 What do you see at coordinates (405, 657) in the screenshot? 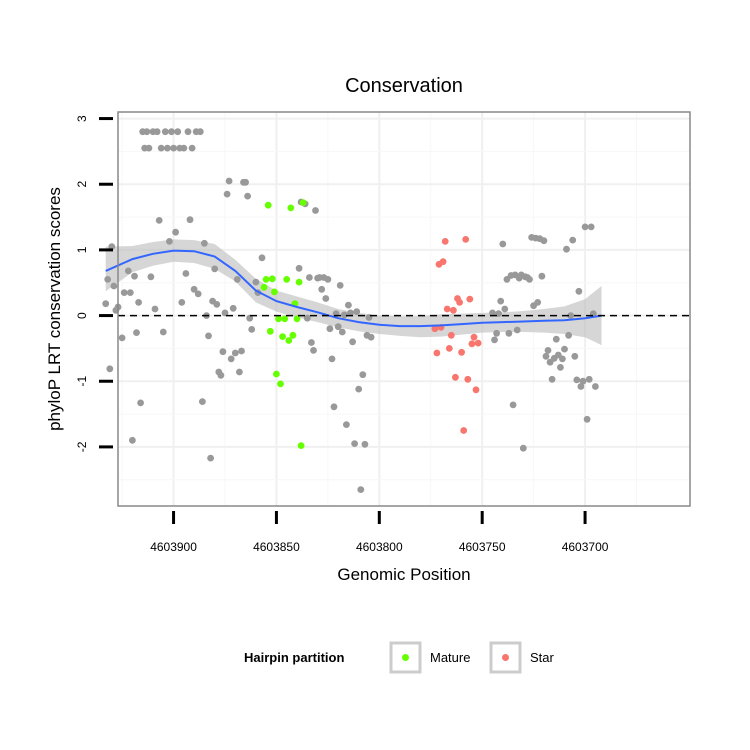
I see `legend-dot-mature` at bounding box center [405, 657].